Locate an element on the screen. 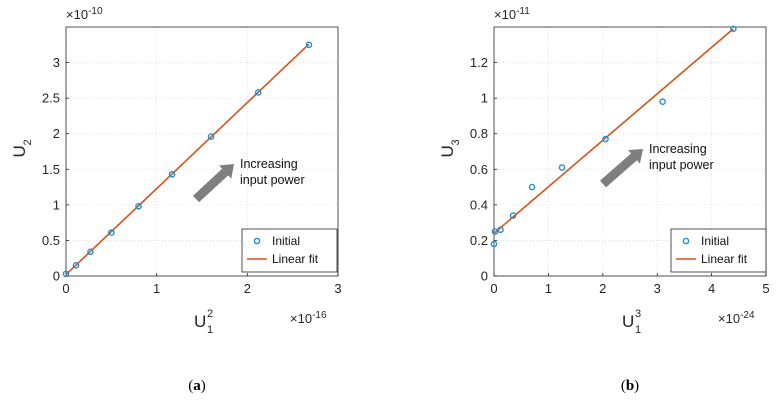 The image size is (781, 403). y-axis-label-subscript: 2 is located at coordinates (28, 142).